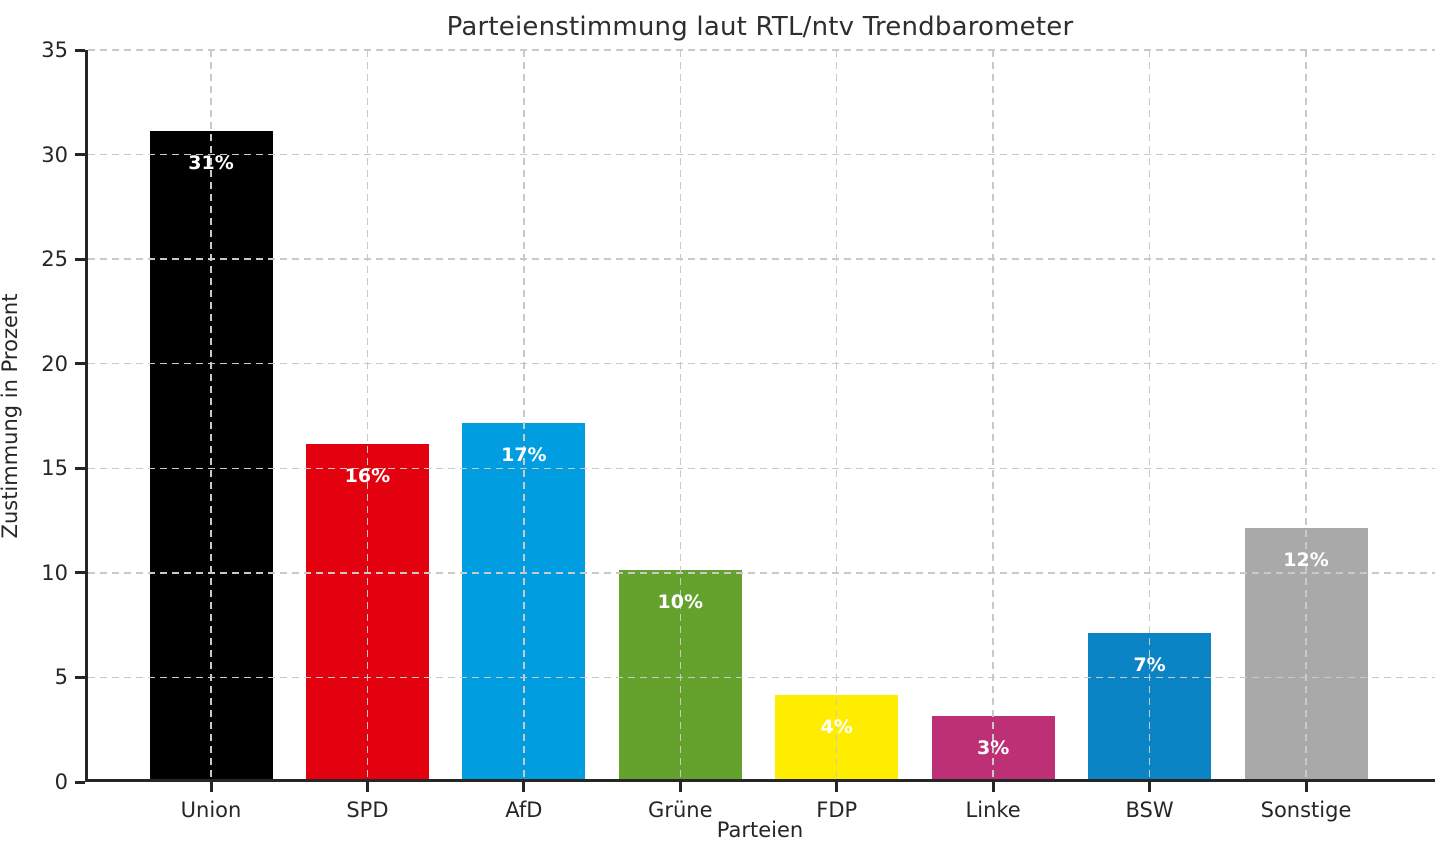 This screenshot has width=1440, height=859. What do you see at coordinates (54, 468) in the screenshot?
I see `y-tick-label: 15` at bounding box center [54, 468].